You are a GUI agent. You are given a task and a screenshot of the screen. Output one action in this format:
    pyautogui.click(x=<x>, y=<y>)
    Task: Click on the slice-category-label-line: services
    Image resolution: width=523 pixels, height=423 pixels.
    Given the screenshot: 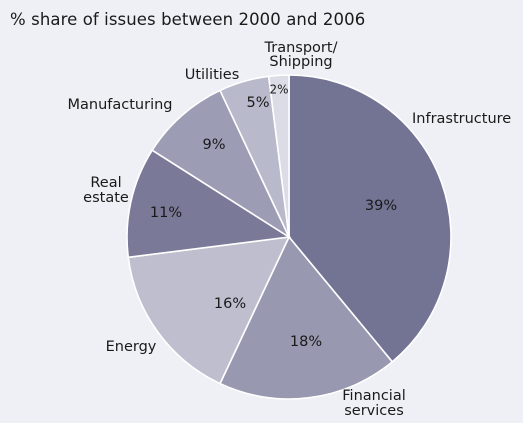 What is the action you would take?
    pyautogui.click(x=374, y=411)
    